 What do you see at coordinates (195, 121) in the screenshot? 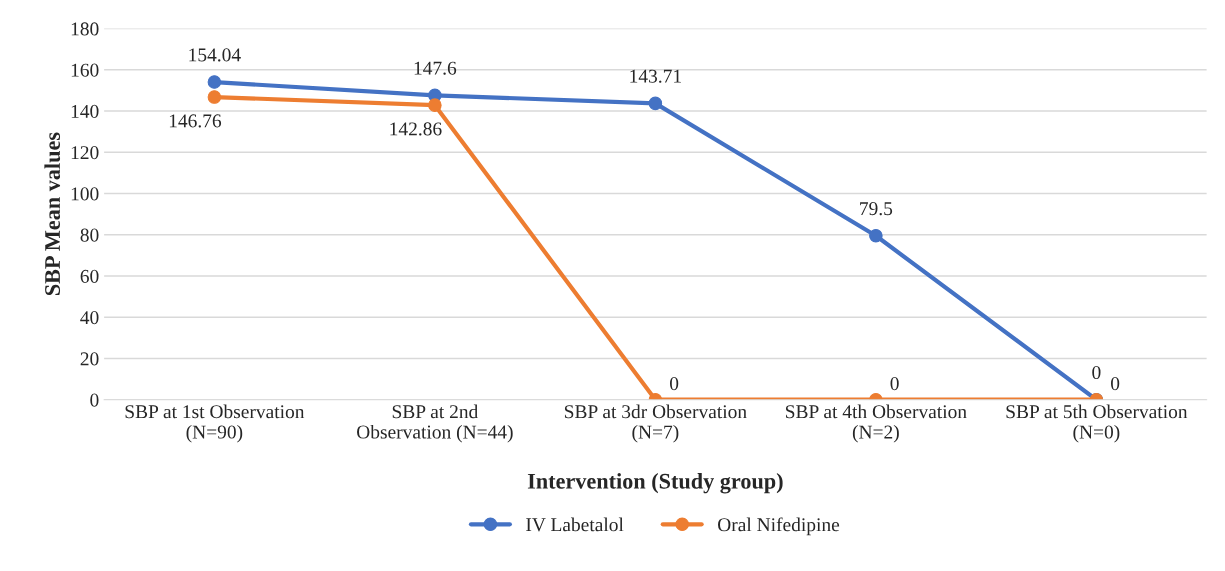
I see `data-label: 146.76` at bounding box center [195, 121].